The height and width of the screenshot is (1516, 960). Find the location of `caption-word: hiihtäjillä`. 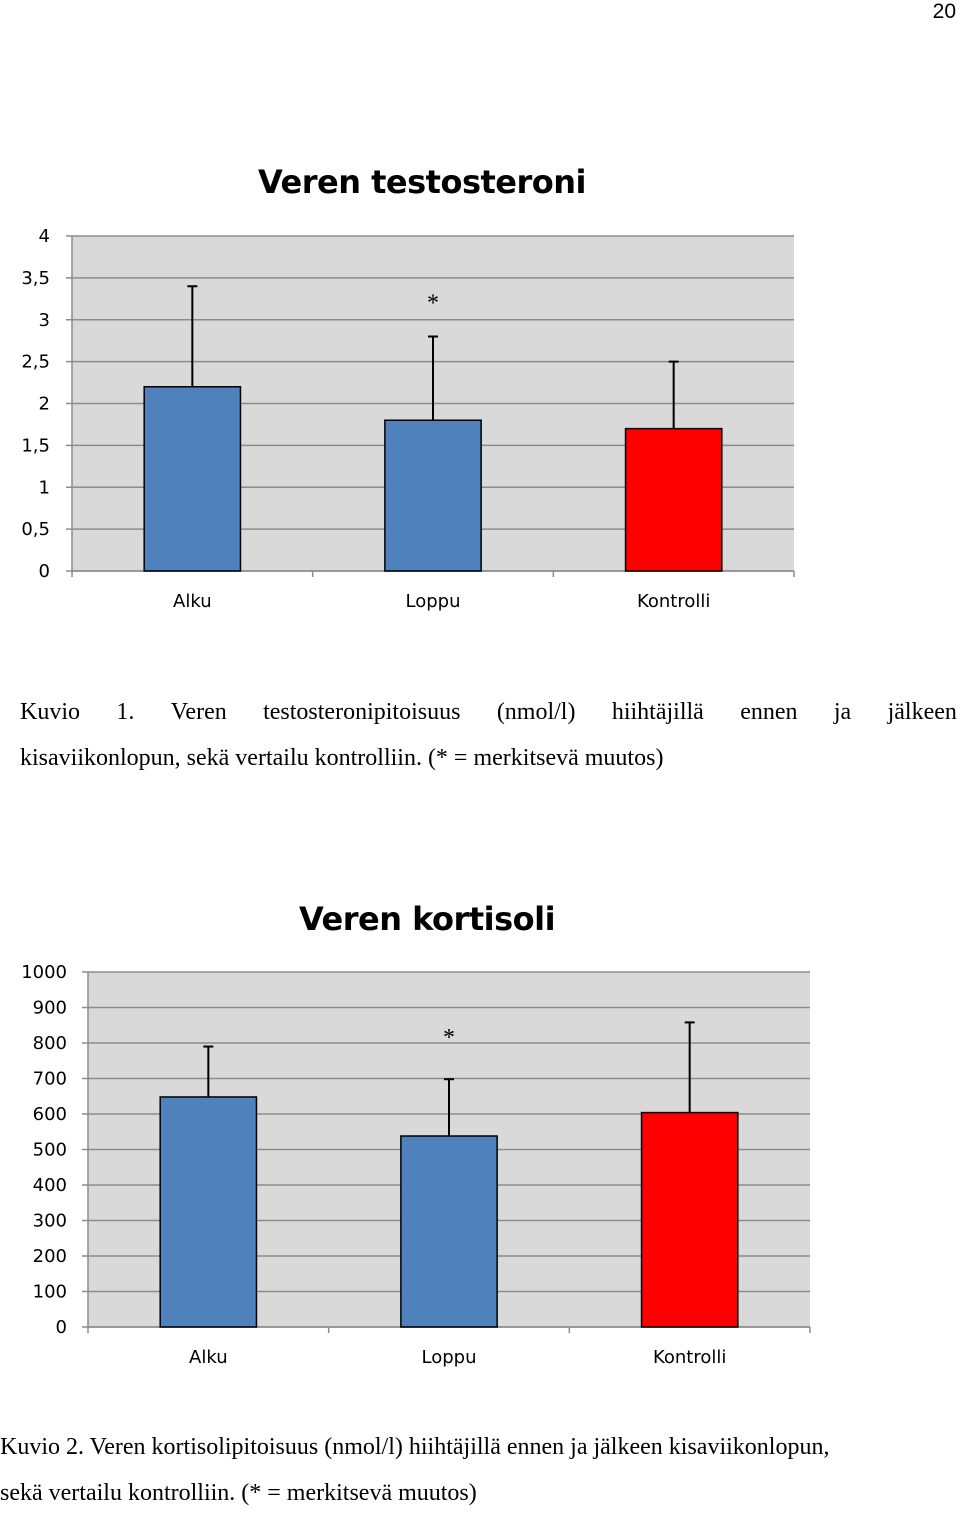

caption-word: hiihtäjillä is located at coordinates (657, 712).